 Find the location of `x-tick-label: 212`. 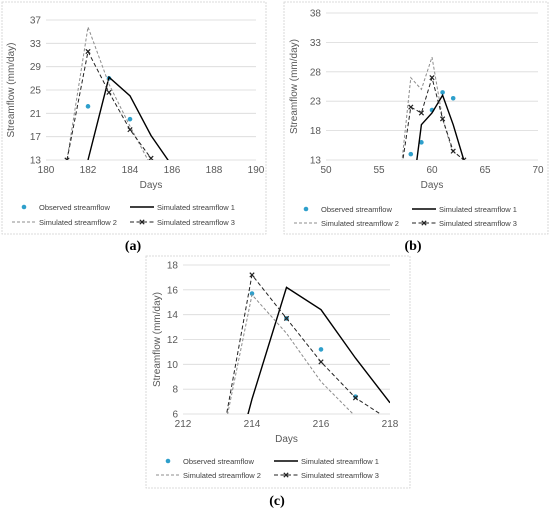

x-tick-label: 212 is located at coordinates (183, 424).